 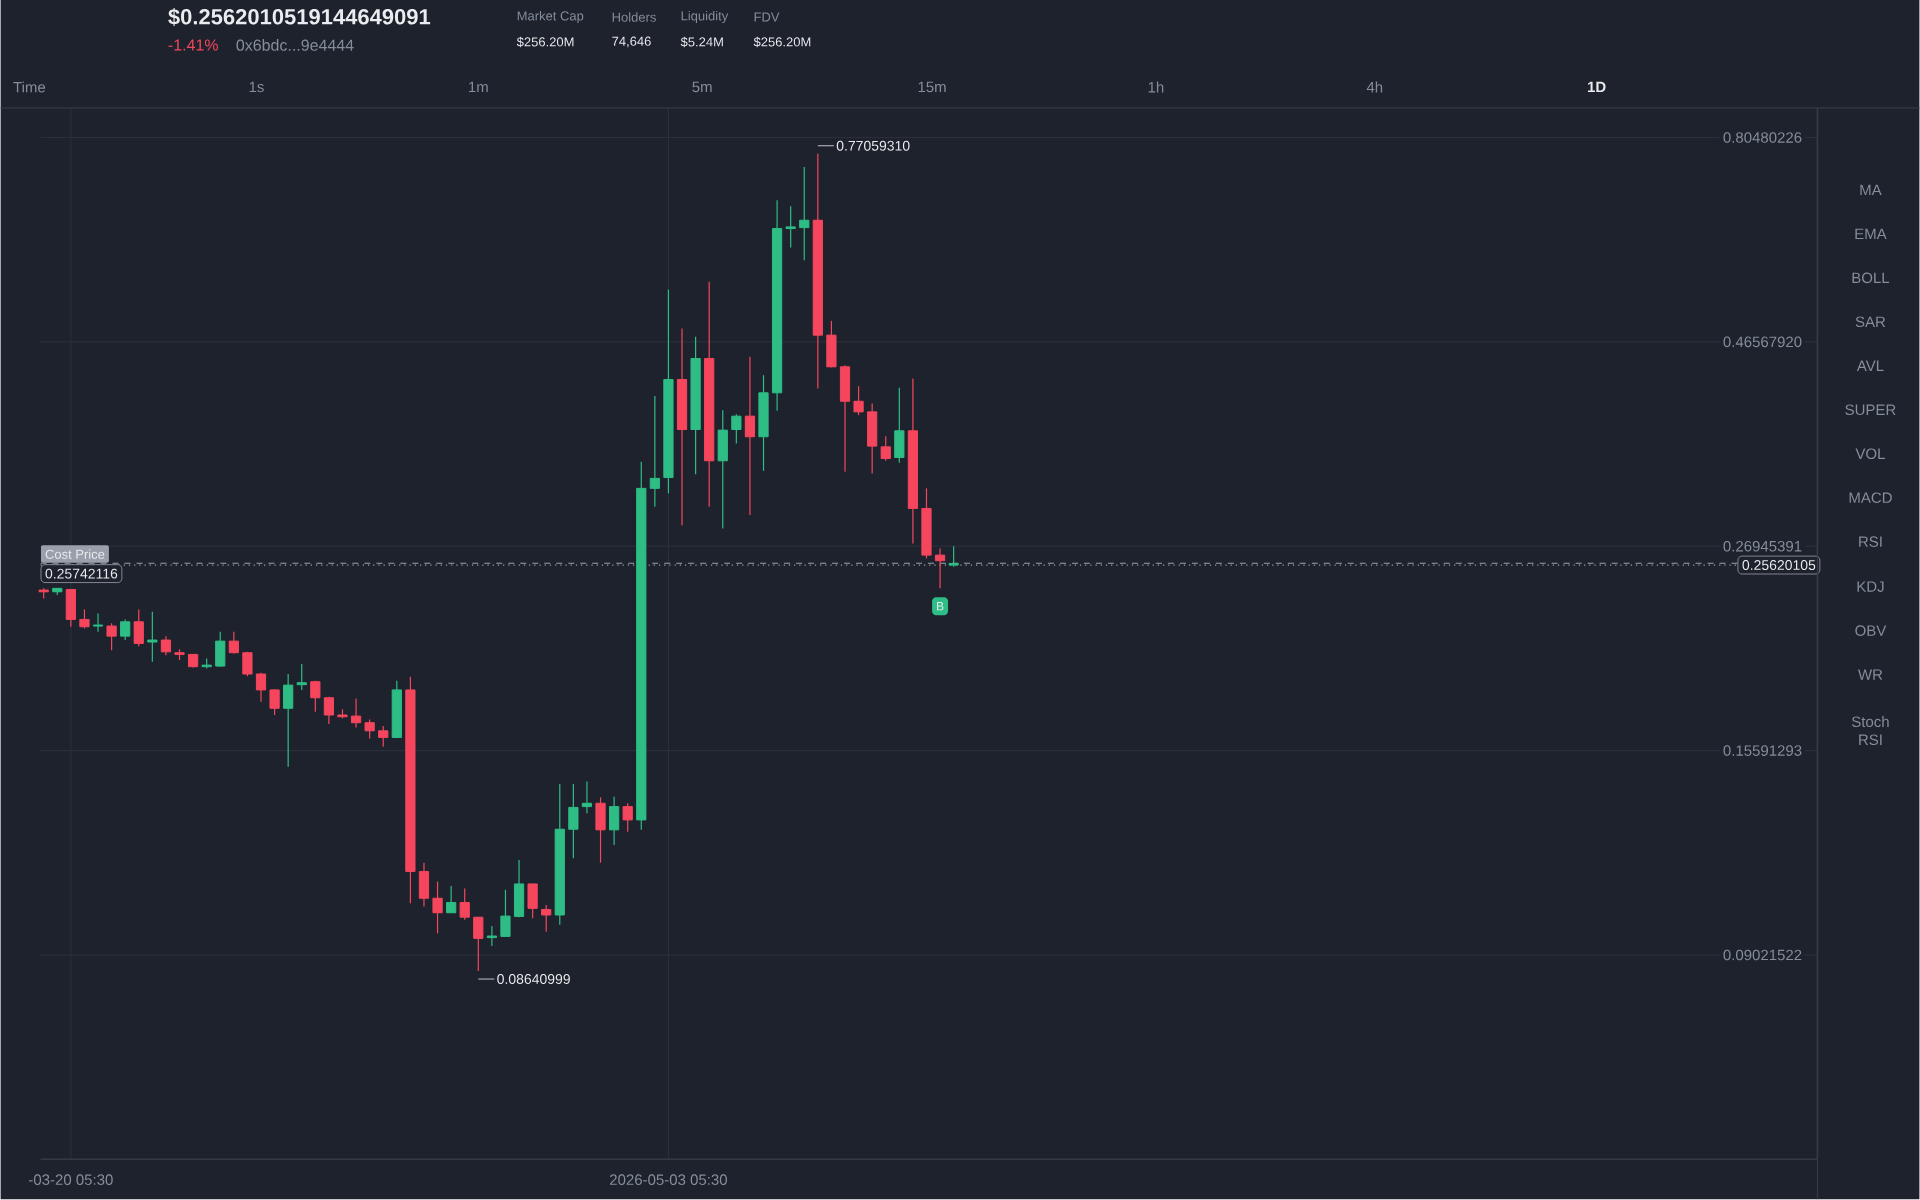 I want to click on x-tick-label: -03-20 05:30, so click(x=71, y=1180).